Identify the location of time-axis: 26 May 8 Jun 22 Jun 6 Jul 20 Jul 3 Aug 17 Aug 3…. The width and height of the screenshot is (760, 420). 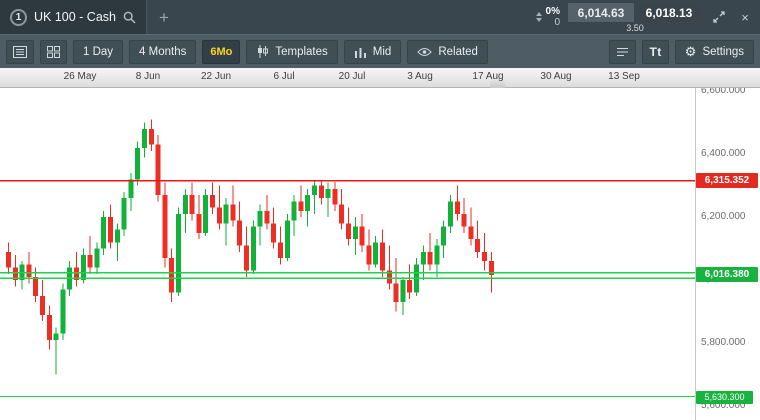
(380, 78).